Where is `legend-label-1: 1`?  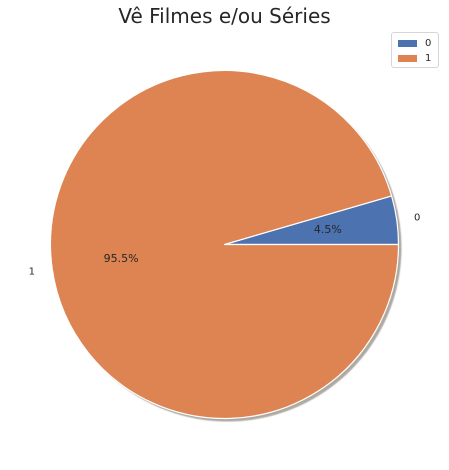
legend-label-1: 1 is located at coordinates (428, 58).